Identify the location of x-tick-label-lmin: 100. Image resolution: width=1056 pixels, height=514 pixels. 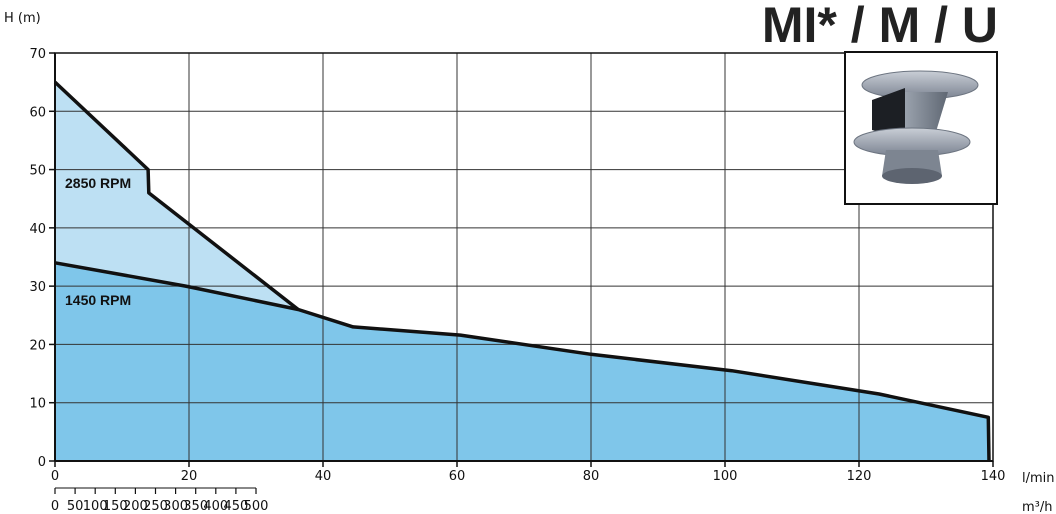
(95, 506).